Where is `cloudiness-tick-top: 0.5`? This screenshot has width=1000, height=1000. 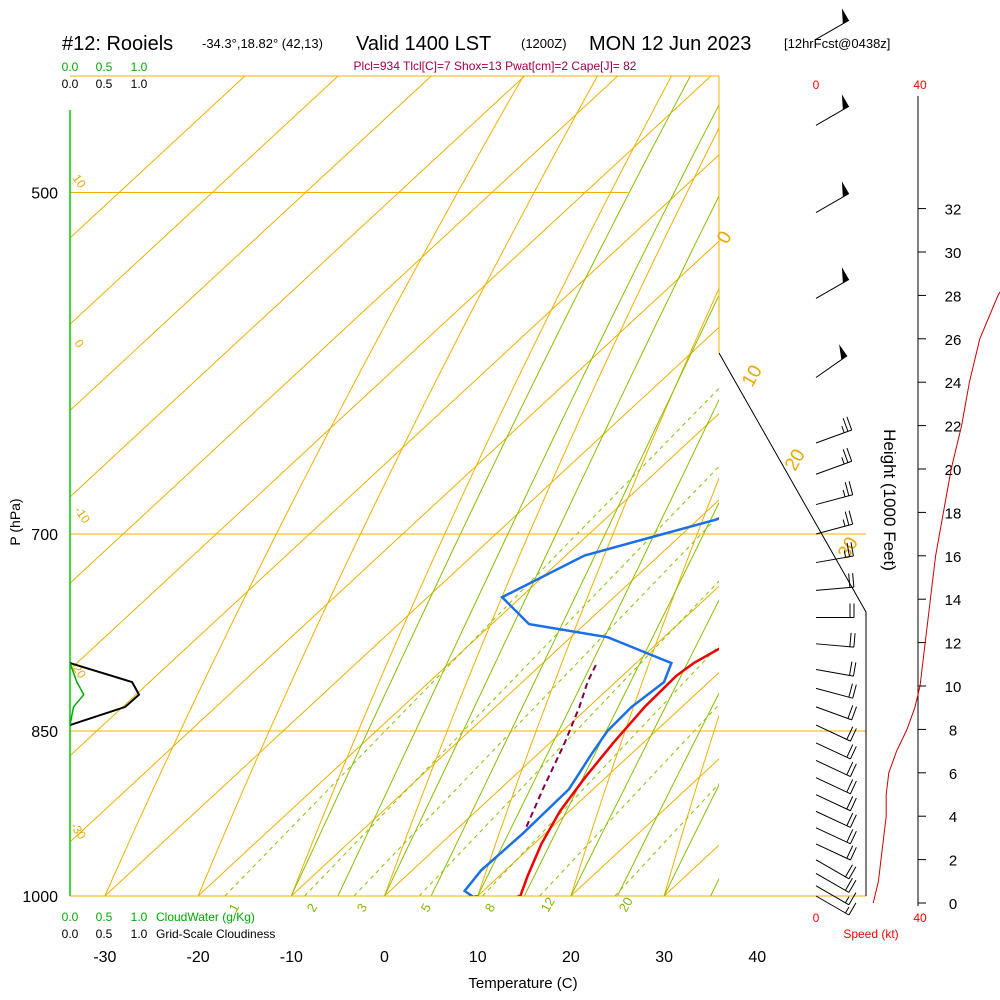 cloudiness-tick-top: 0.5 is located at coordinates (104, 84).